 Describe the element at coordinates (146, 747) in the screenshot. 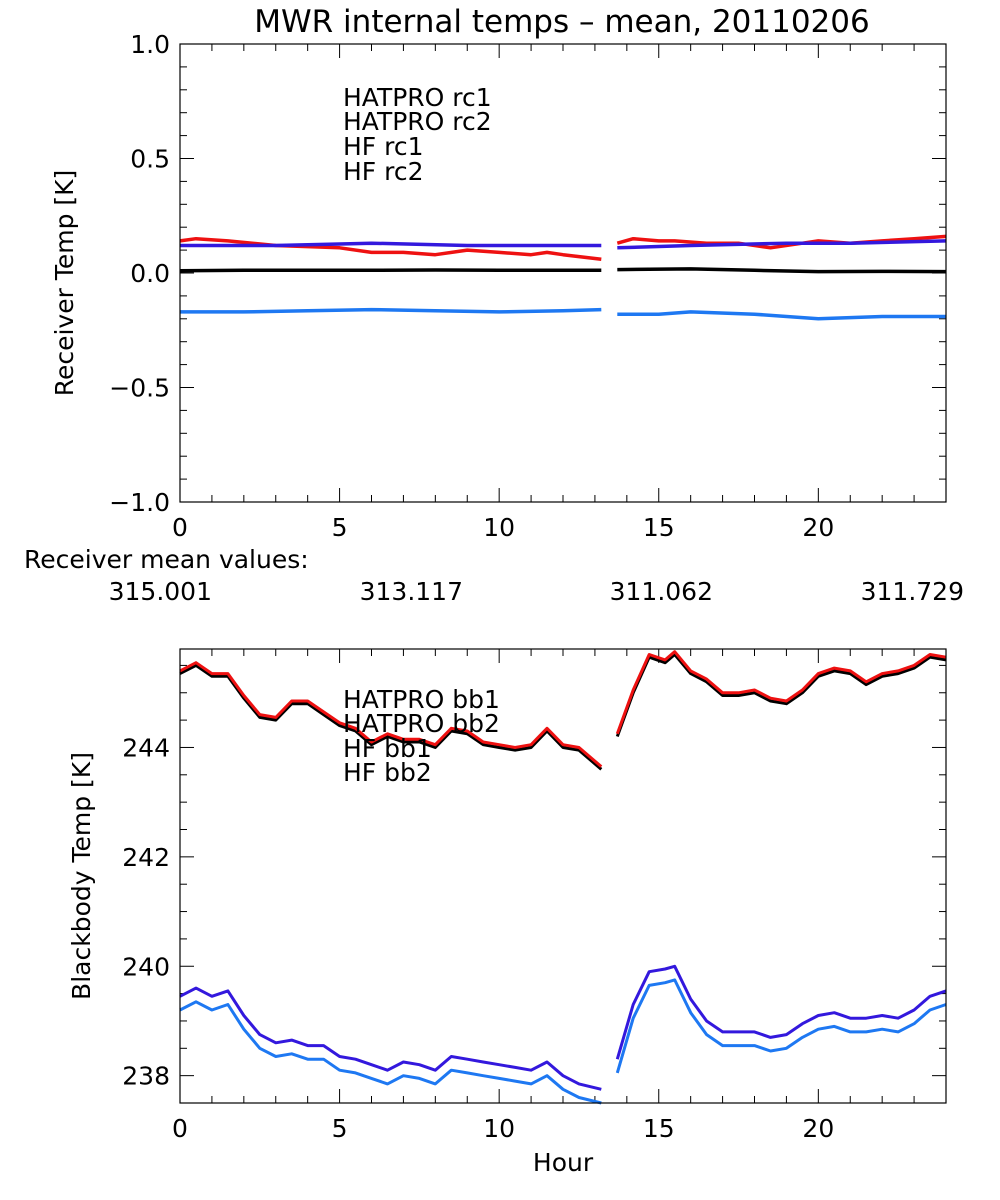

I see `y-tick-label: 244` at that location.